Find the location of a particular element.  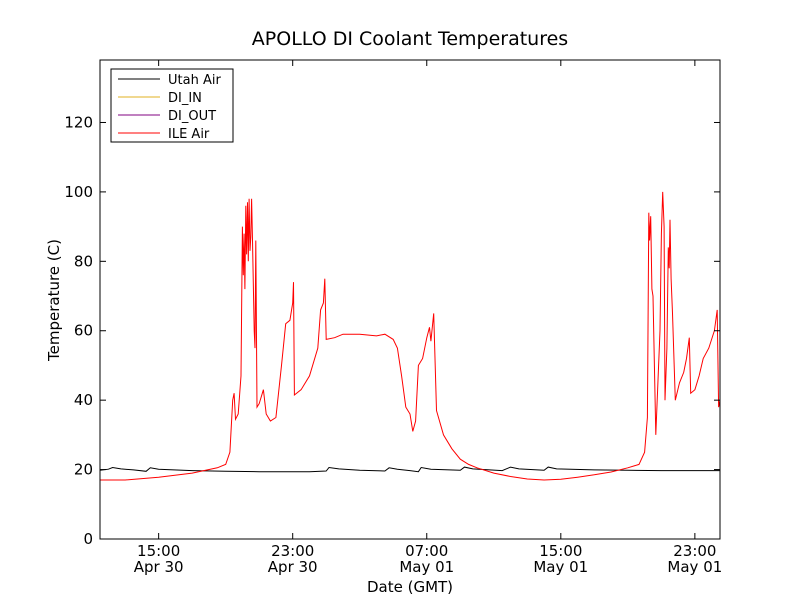

legend-frame is located at coordinates (172, 105).